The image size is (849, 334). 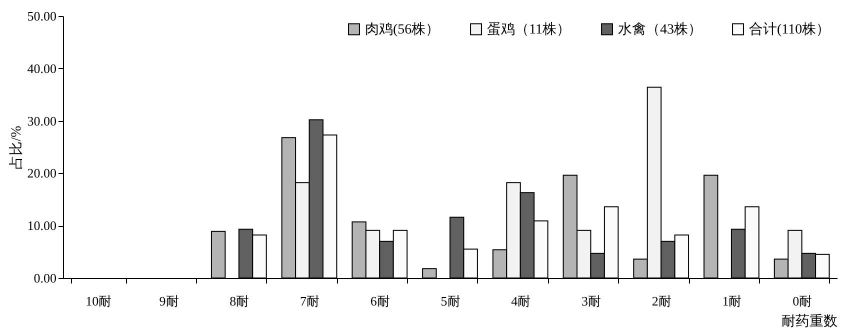 What do you see at coordinates (41, 120) in the screenshot?
I see `y-tick-label: 30.00` at bounding box center [41, 120].